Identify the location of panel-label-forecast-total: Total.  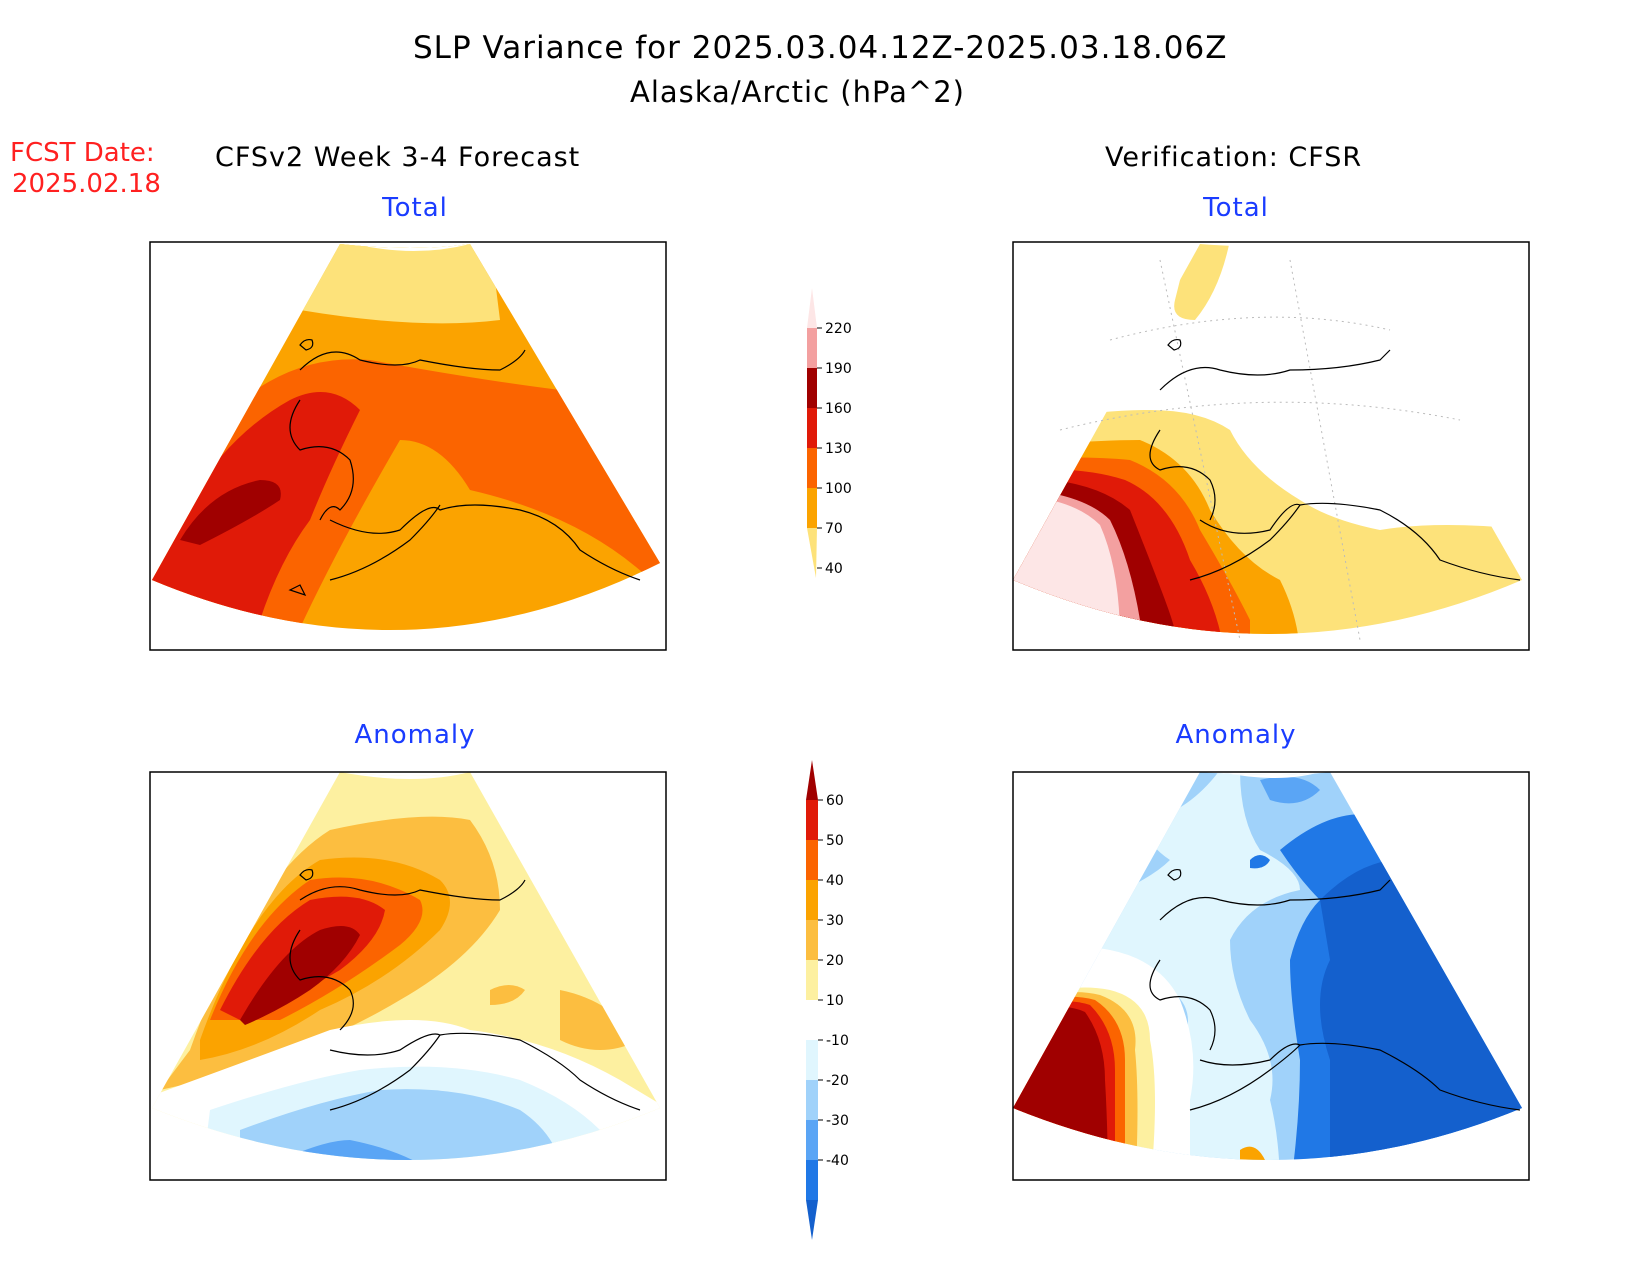
(415, 208).